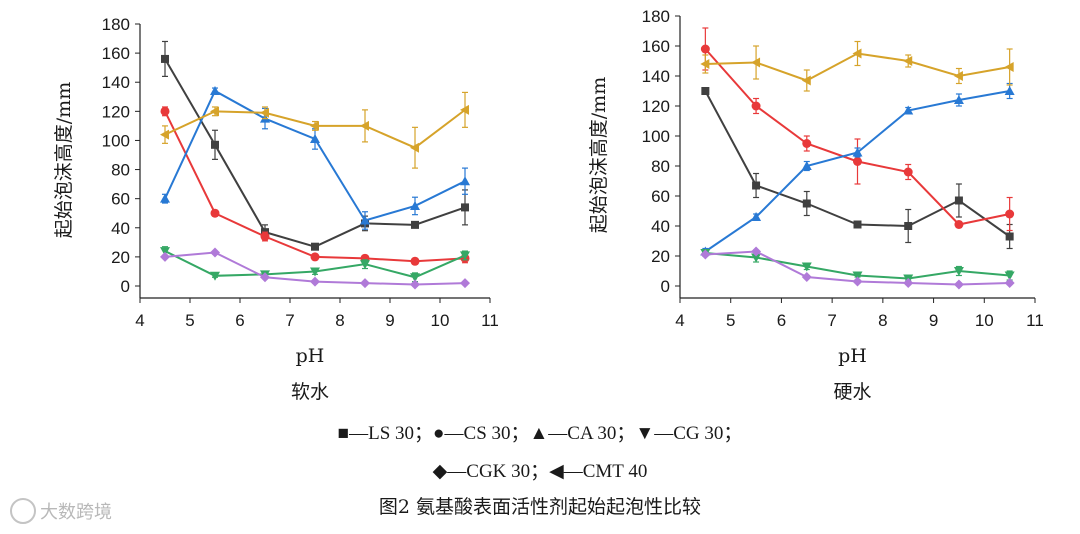  I want to click on x-axis-label: pH, so click(852, 356).